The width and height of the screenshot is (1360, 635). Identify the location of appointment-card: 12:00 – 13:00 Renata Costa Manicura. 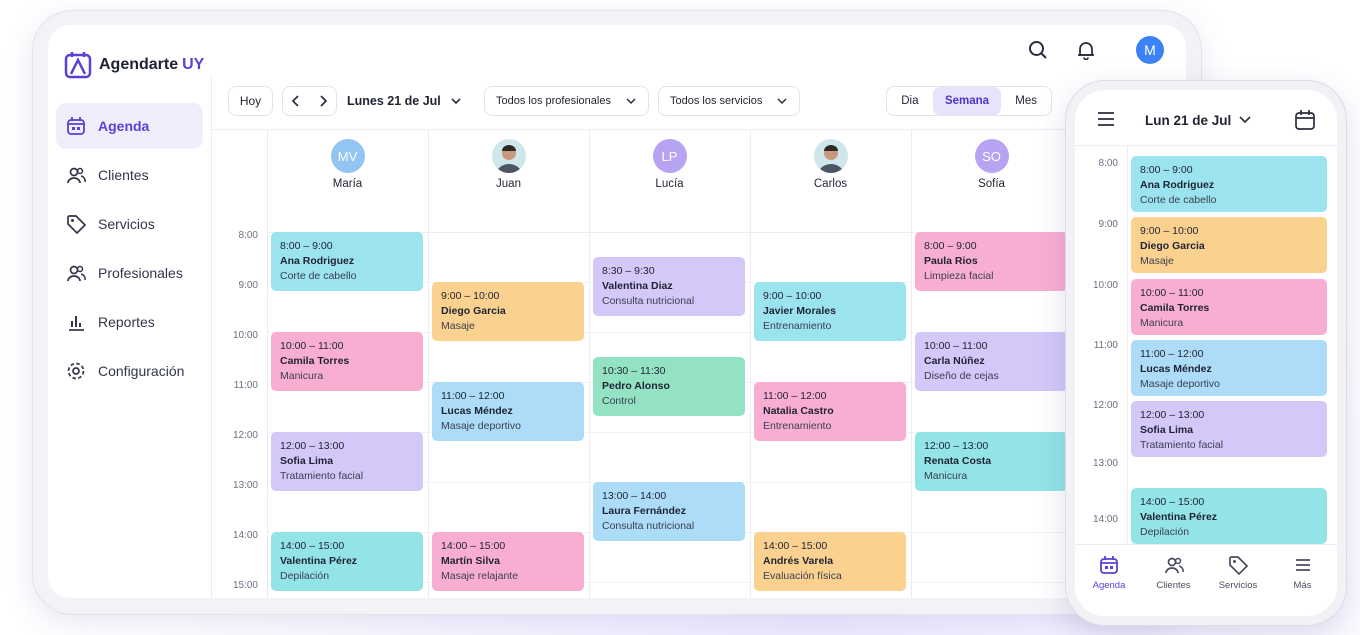
(991, 461).